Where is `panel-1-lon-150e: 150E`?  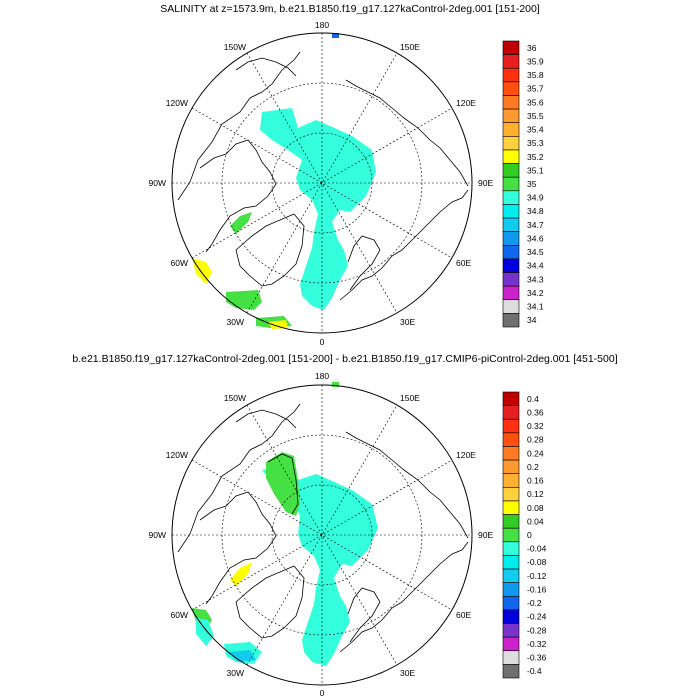 panel-1-lon-150e: 150E is located at coordinates (410, 47).